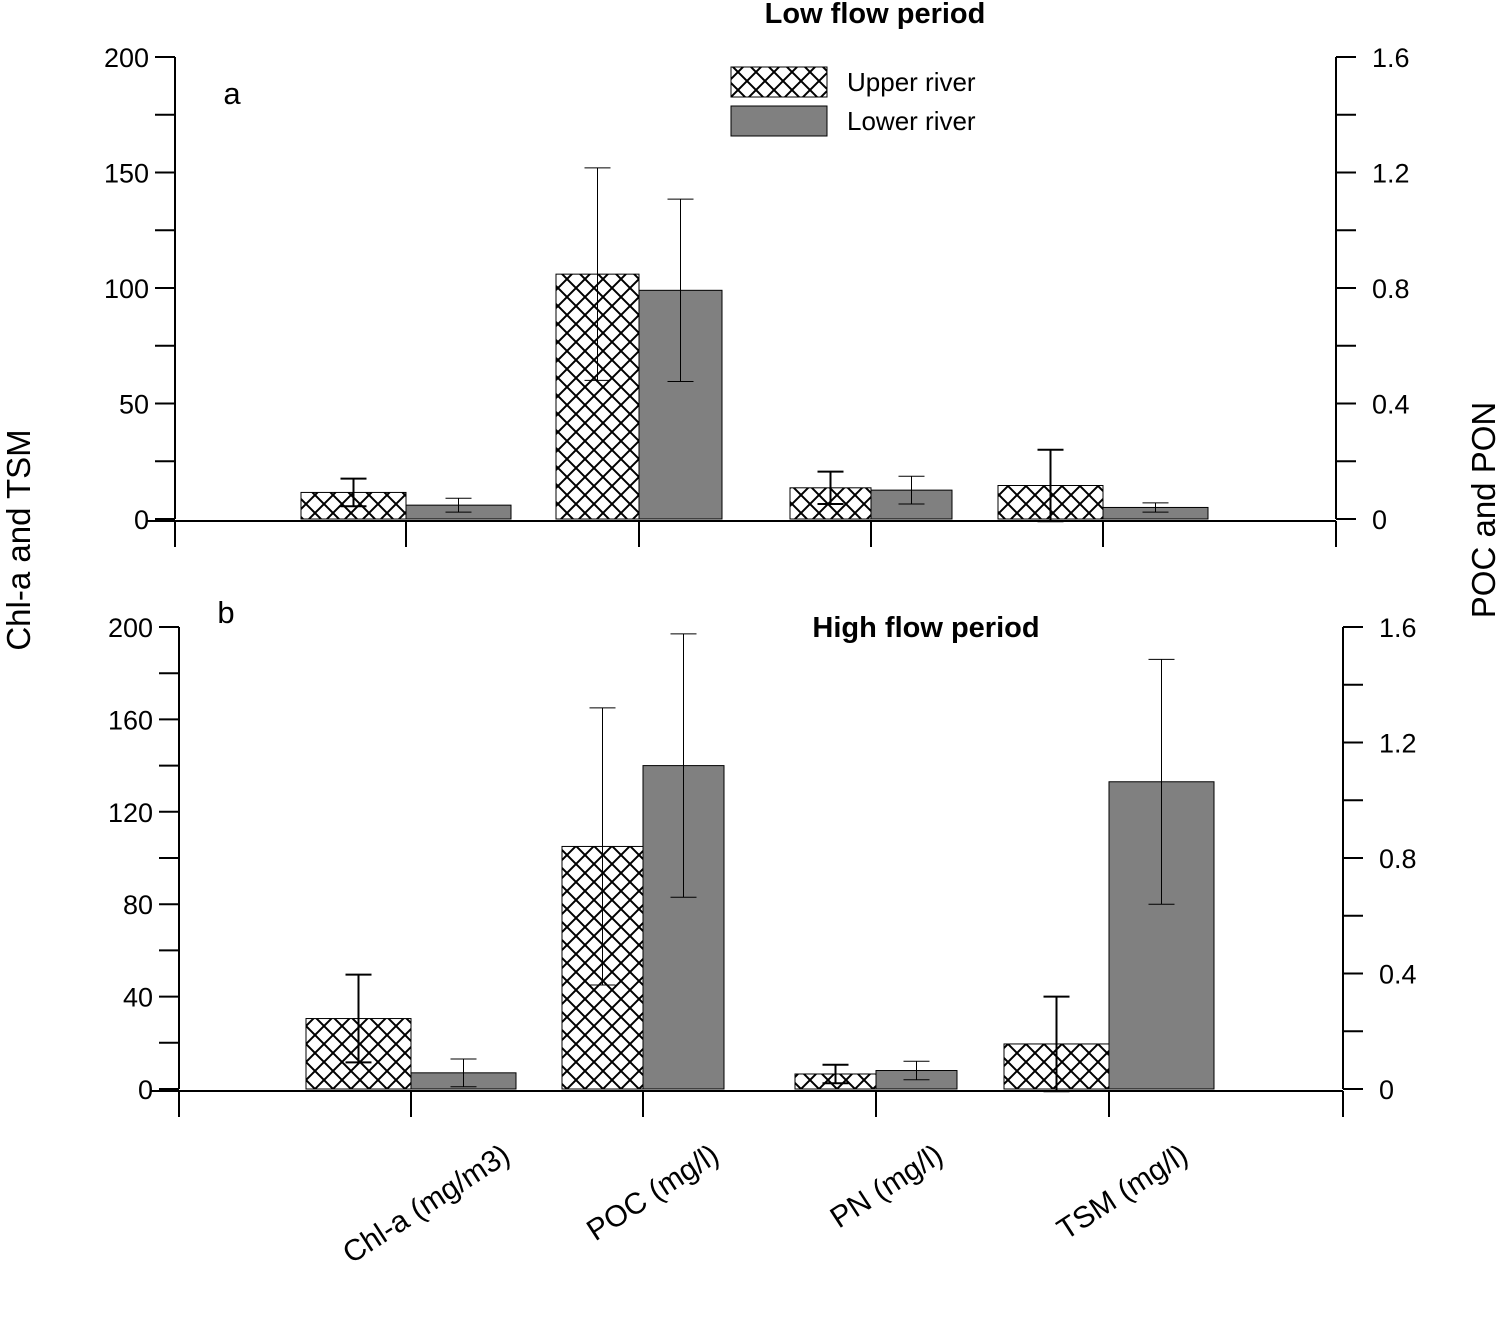 The width and height of the screenshot is (1499, 1320). I want to click on category-label: Chl-a (mg/m3), so click(426, 1204).